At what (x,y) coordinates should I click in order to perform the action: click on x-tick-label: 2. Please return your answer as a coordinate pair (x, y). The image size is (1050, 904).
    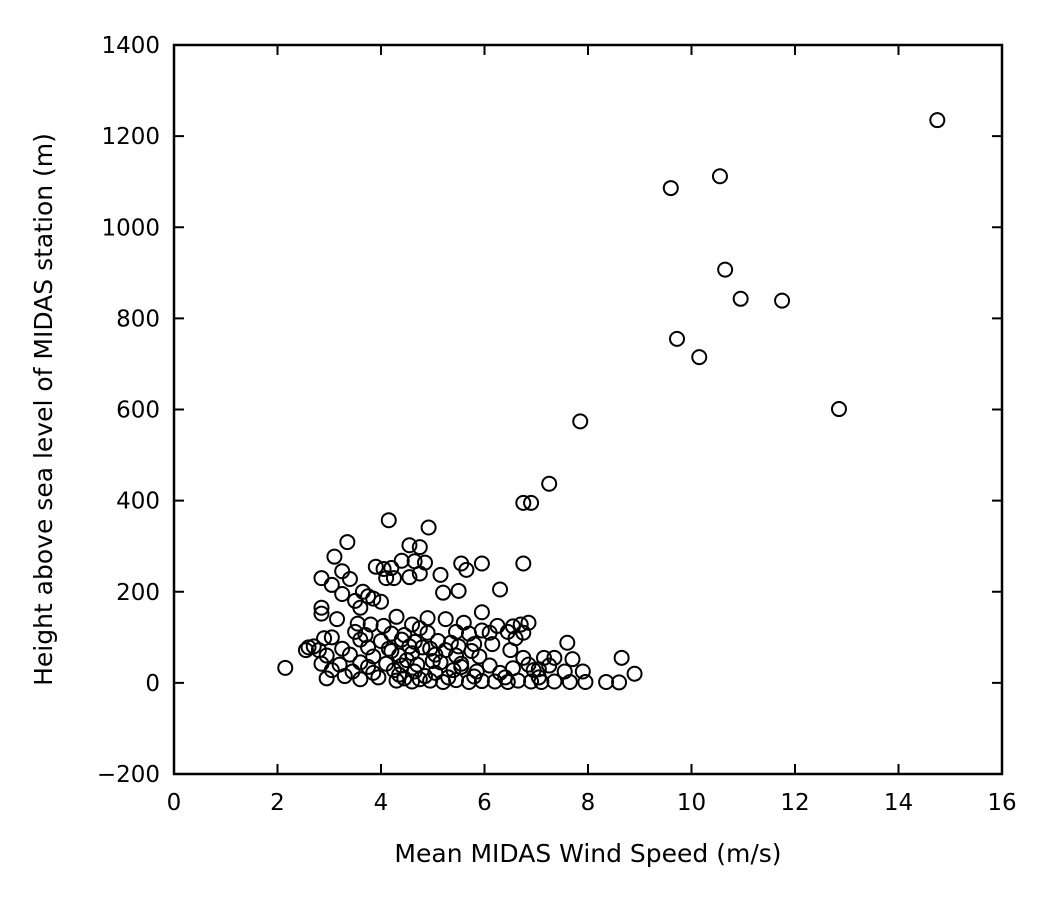
    Looking at the image, I should click on (277, 803).